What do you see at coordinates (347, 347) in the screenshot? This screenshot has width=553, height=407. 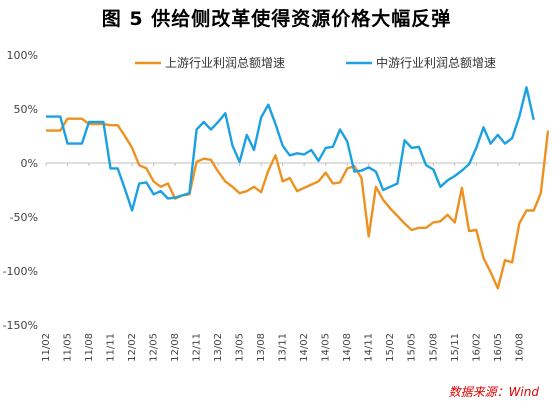 I see `x-tick-label: 14/08` at bounding box center [347, 347].